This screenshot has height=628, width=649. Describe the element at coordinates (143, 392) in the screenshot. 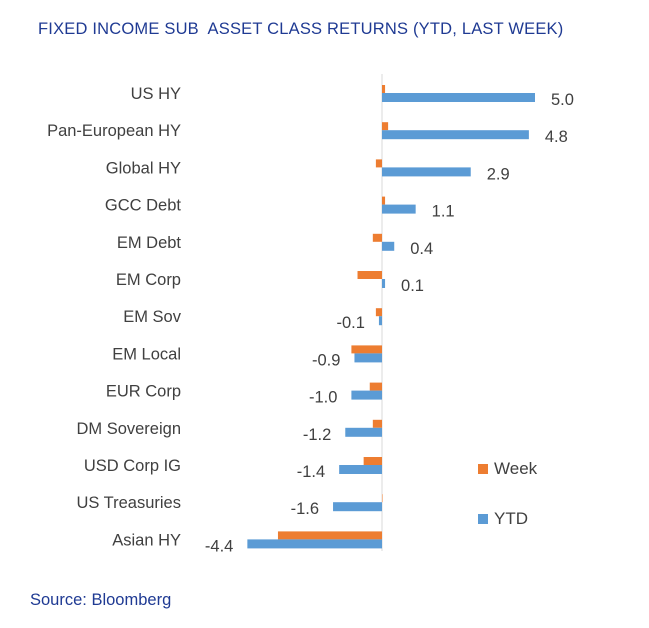

I see `category-label: EUR Corp` at that location.